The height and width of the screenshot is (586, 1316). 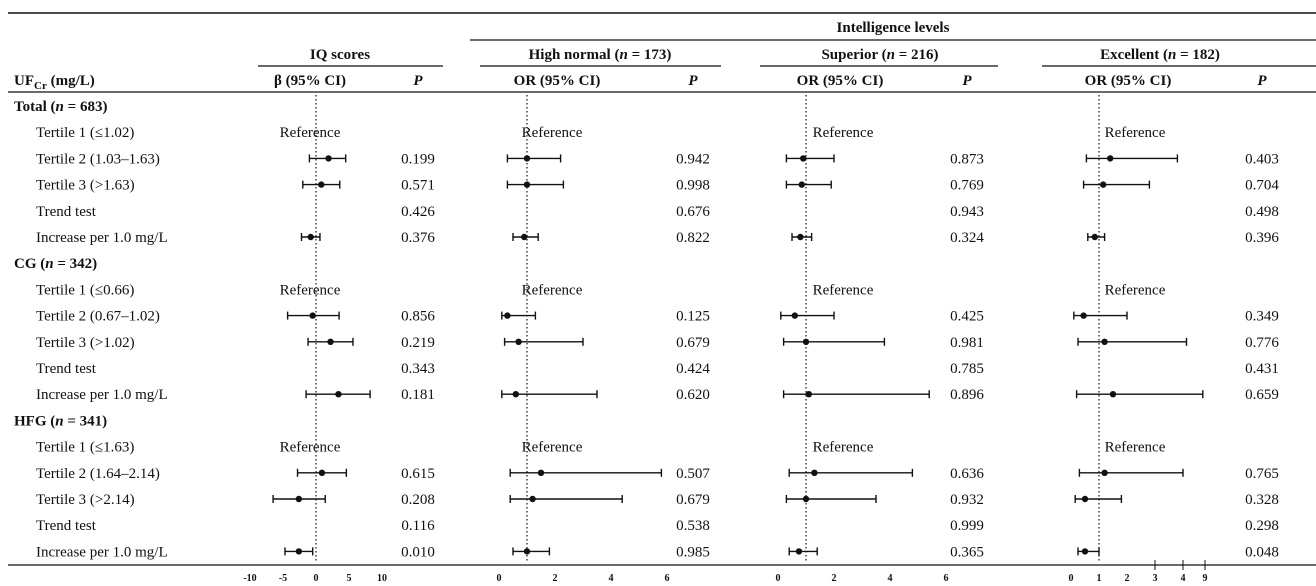 I want to click on row-label: Tertile 2 (0.67–1.02), so click(x=98, y=317).